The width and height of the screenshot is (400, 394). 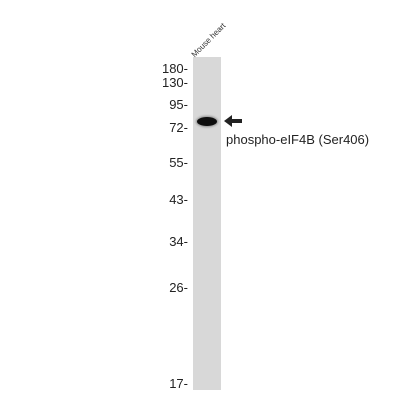 I want to click on marker-95: 95-, so click(x=178, y=104).